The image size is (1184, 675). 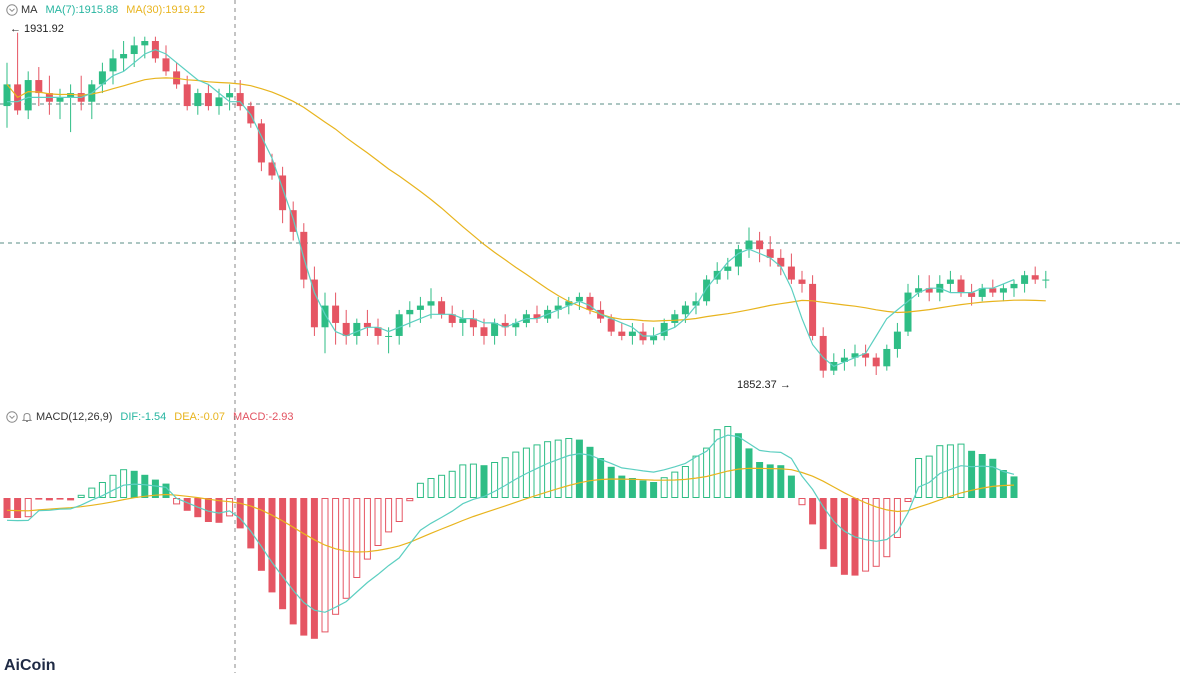 What do you see at coordinates (27, 417) in the screenshot?
I see `alarm-bell-icon` at bounding box center [27, 417].